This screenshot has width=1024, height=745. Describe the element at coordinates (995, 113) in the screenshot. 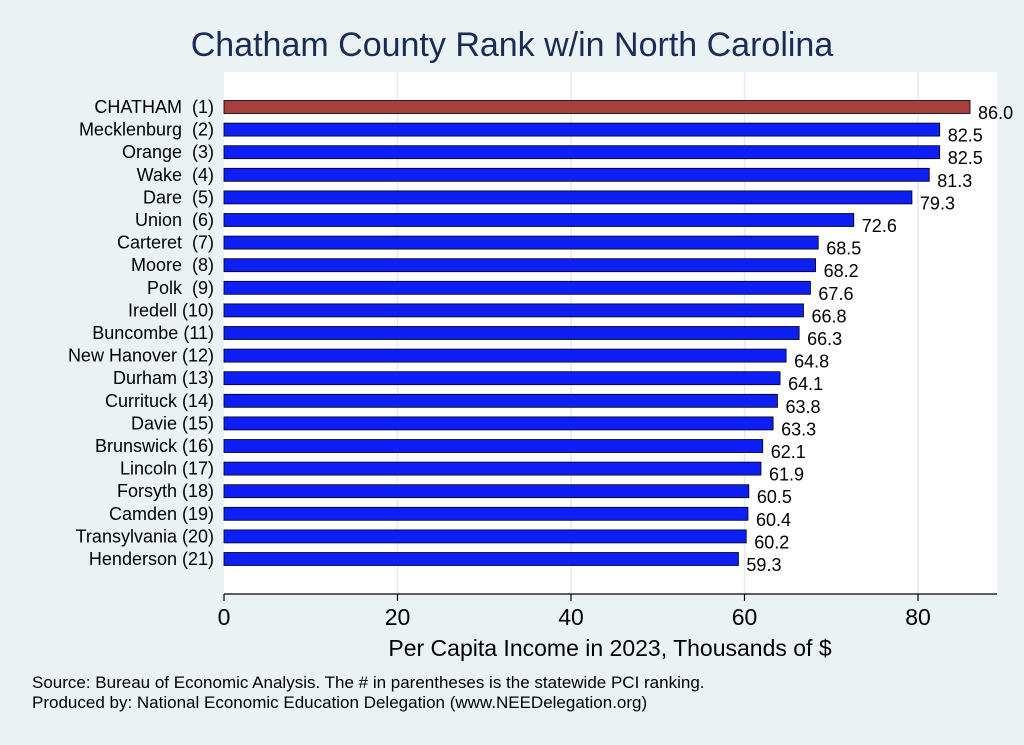

I see `value-label: 86.0` at that location.